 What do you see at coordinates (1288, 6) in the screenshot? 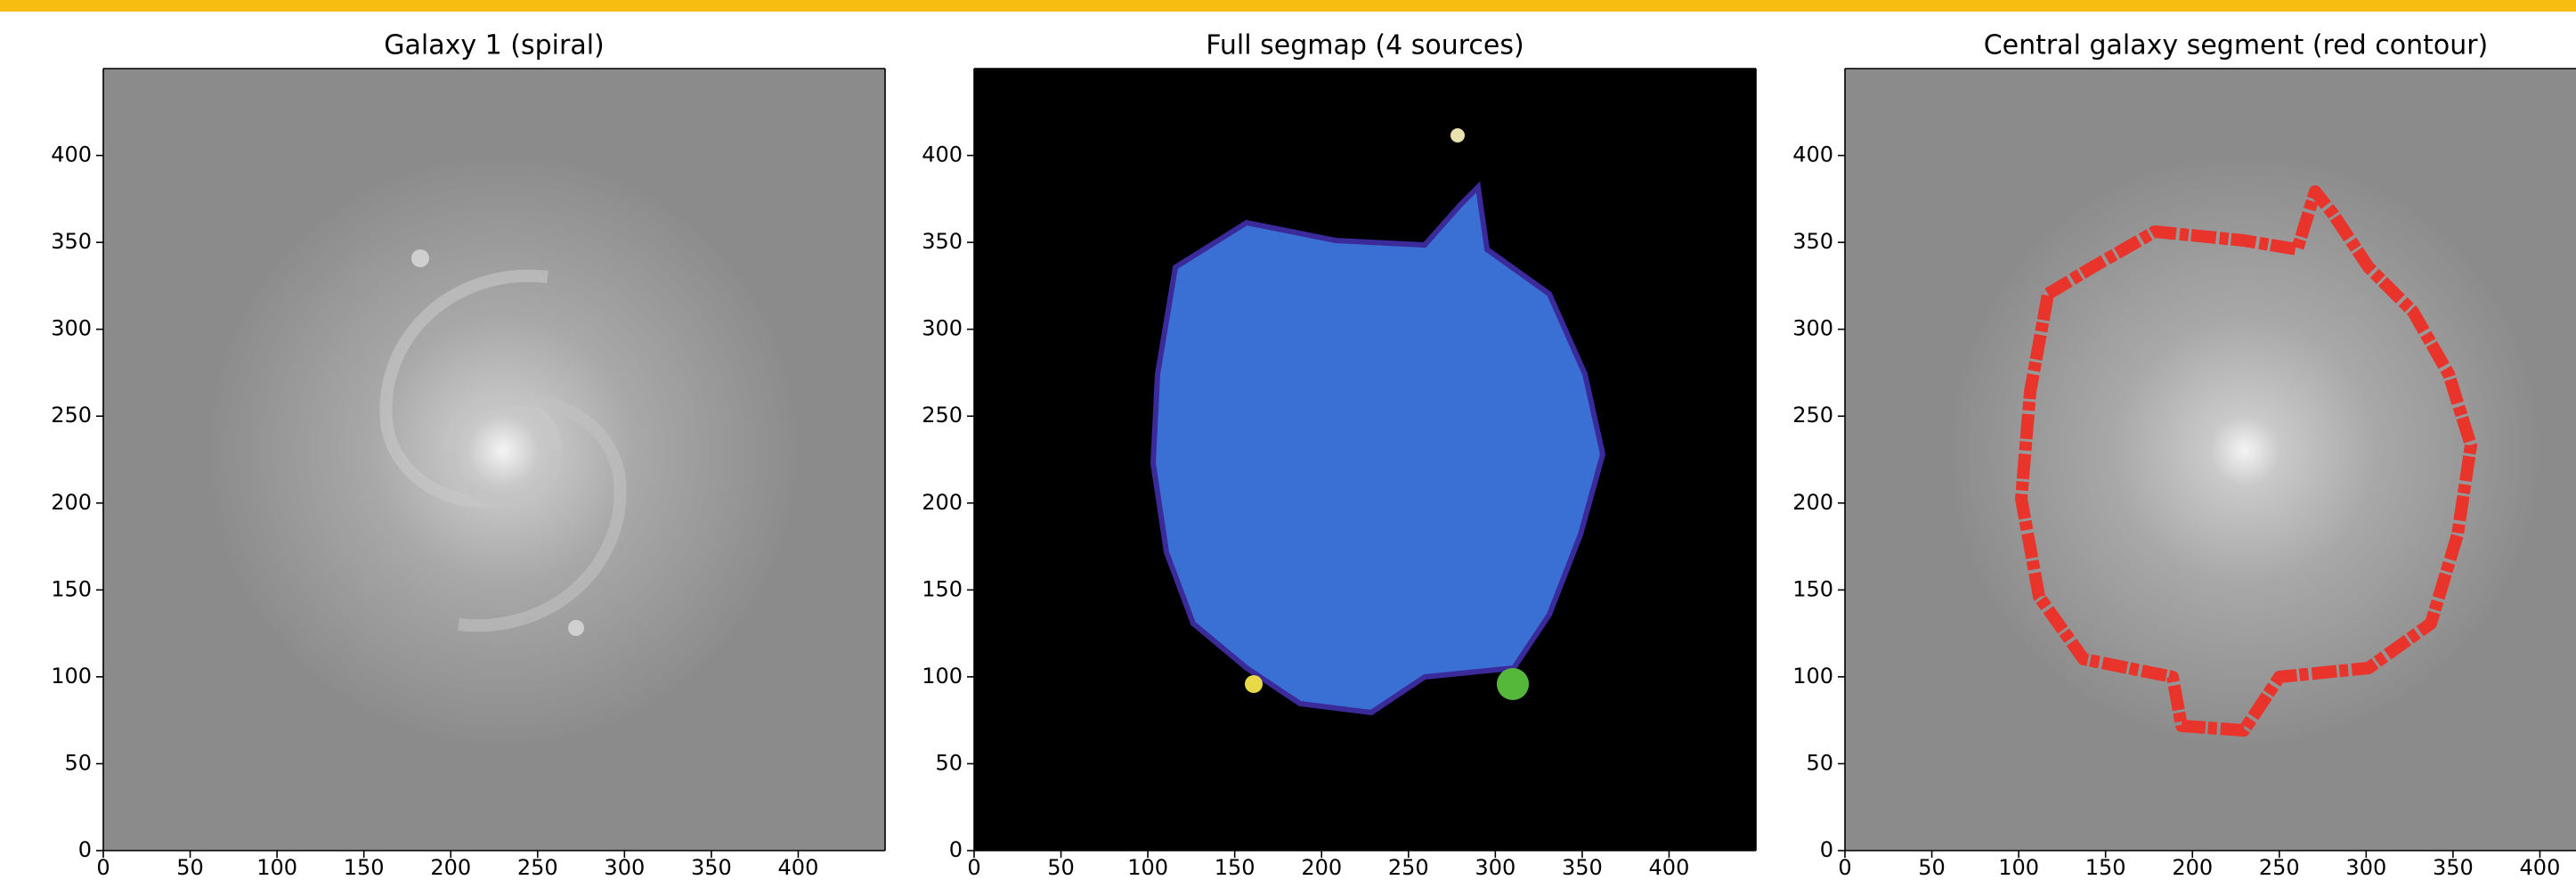
I see `top-bar` at bounding box center [1288, 6].